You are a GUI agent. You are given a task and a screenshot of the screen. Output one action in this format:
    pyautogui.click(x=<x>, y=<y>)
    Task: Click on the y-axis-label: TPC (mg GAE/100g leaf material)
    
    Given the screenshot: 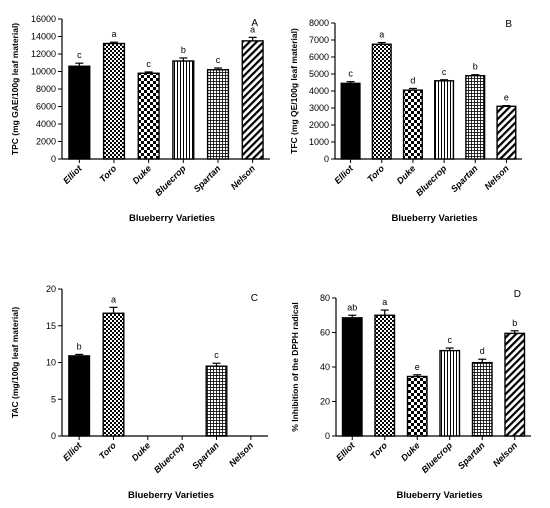 What is the action you would take?
    pyautogui.click(x=15, y=89)
    